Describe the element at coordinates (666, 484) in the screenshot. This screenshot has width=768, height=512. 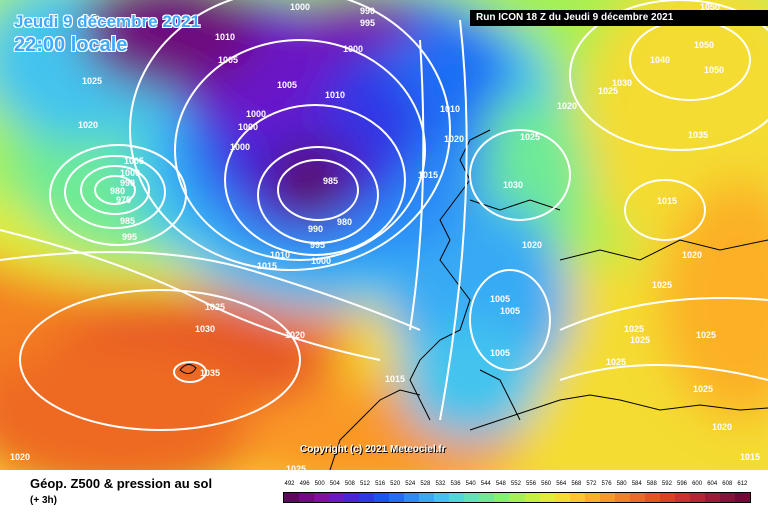
I see `color-scale-value: 592` at that location.